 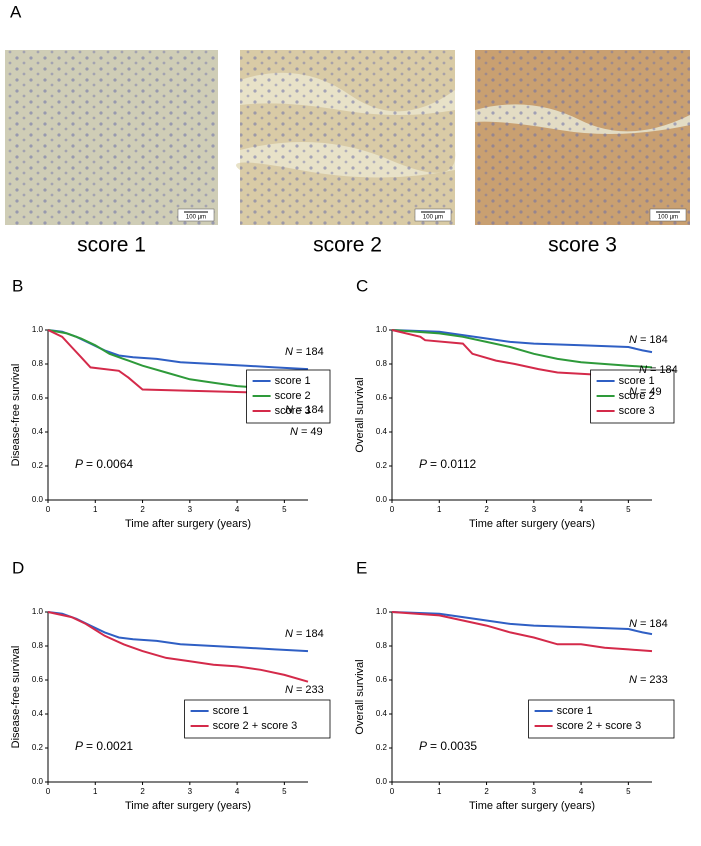 I want to click on p-value: P = 0.0035, so click(x=448, y=746).